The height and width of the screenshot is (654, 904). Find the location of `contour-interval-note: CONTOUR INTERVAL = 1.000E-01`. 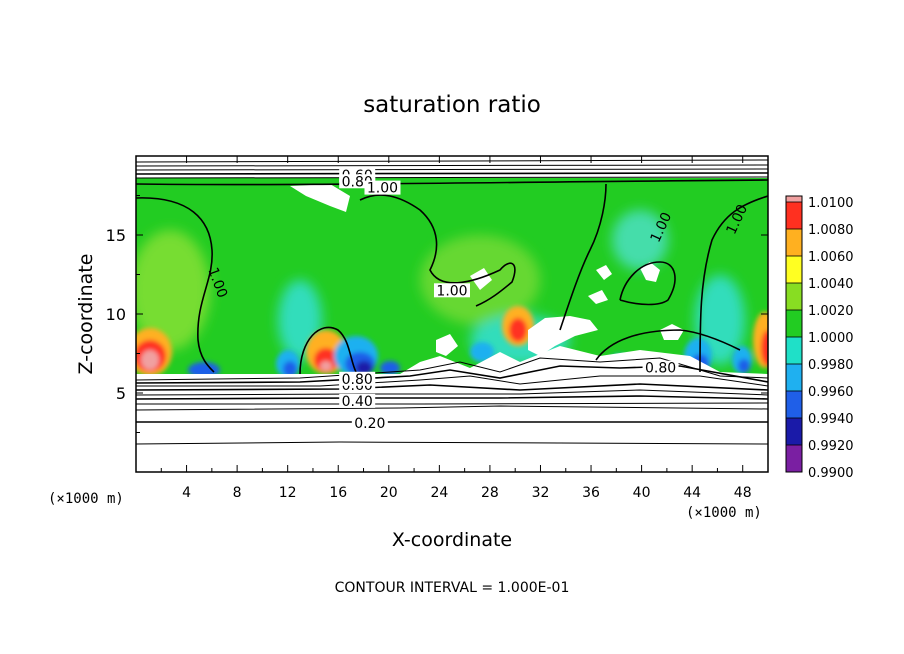

contour-interval-note: CONTOUR INTERVAL = 1.000E-01 is located at coordinates (452, 588).